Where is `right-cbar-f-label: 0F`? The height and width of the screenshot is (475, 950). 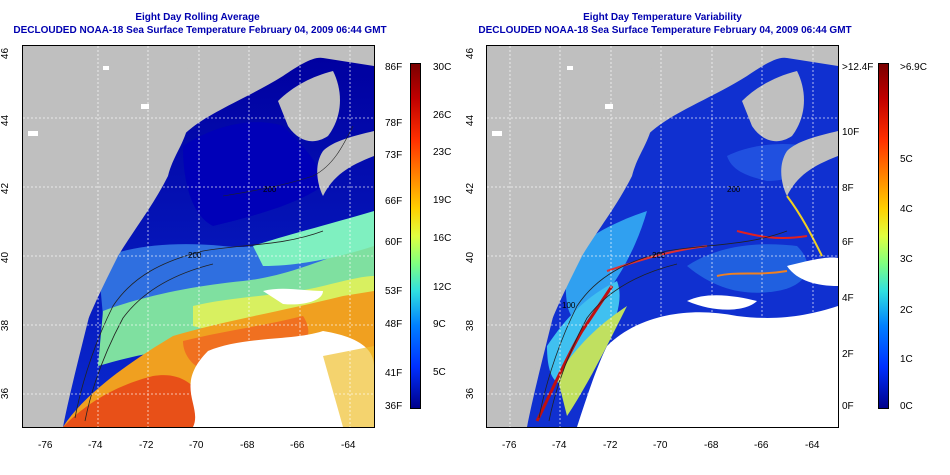 right-cbar-f-label: 0F is located at coordinates (848, 406).